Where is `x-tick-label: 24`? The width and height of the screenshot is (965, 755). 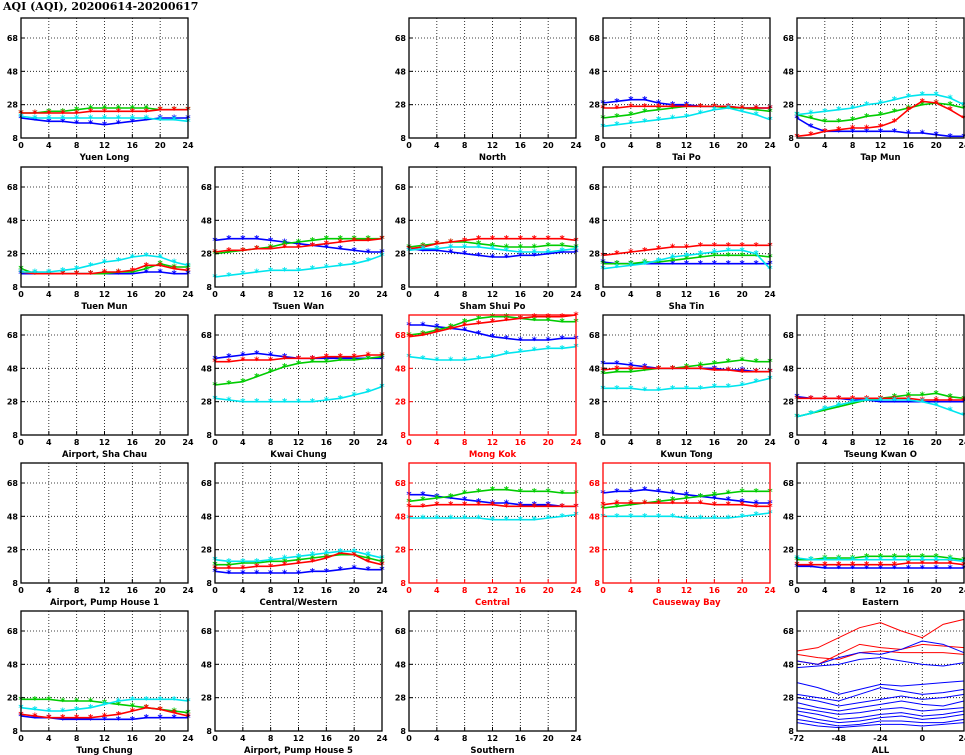 x-tick-label: 24 is located at coordinates (770, 294).